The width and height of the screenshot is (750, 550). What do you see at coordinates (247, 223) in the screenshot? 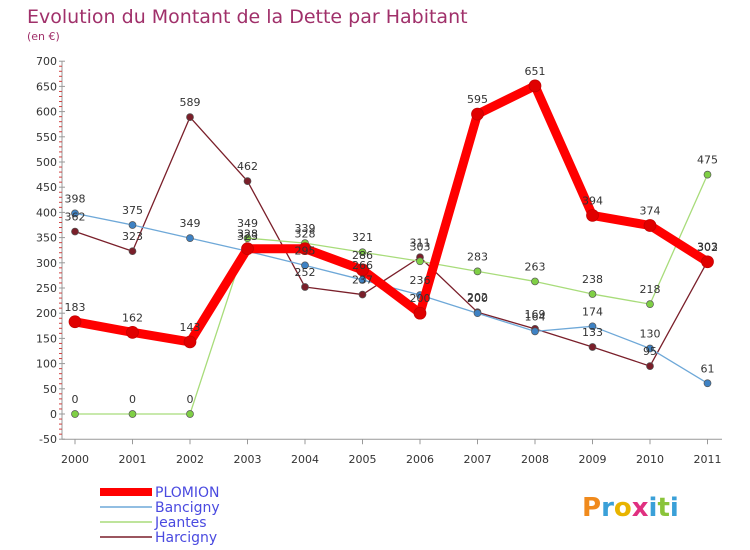
I see `data-label: 349` at bounding box center [247, 223].